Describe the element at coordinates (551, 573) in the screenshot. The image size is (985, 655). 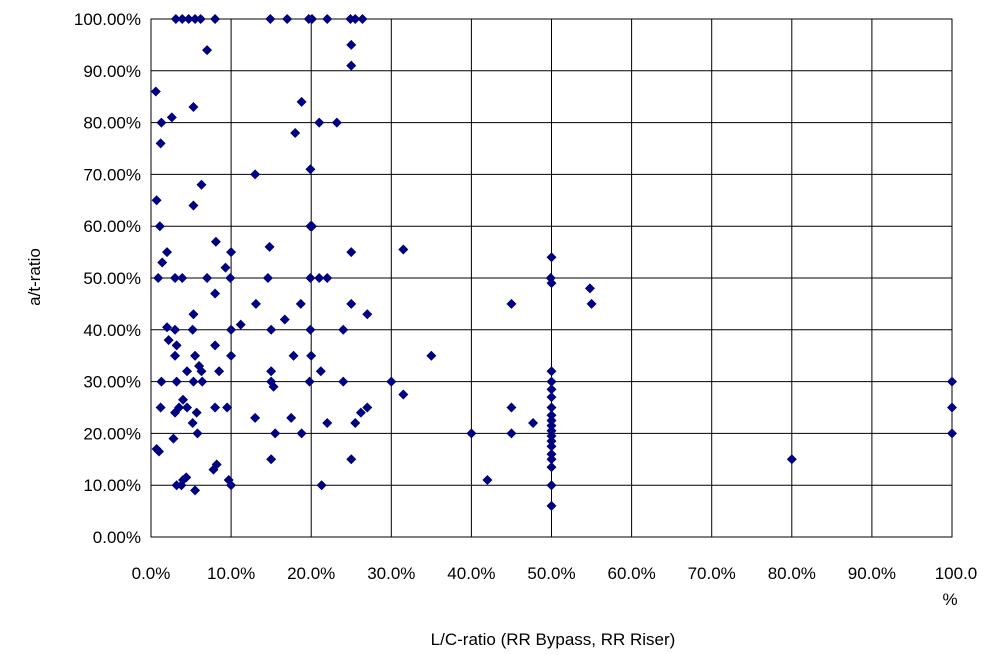
I see `x-tick-label: 50.0%` at that location.